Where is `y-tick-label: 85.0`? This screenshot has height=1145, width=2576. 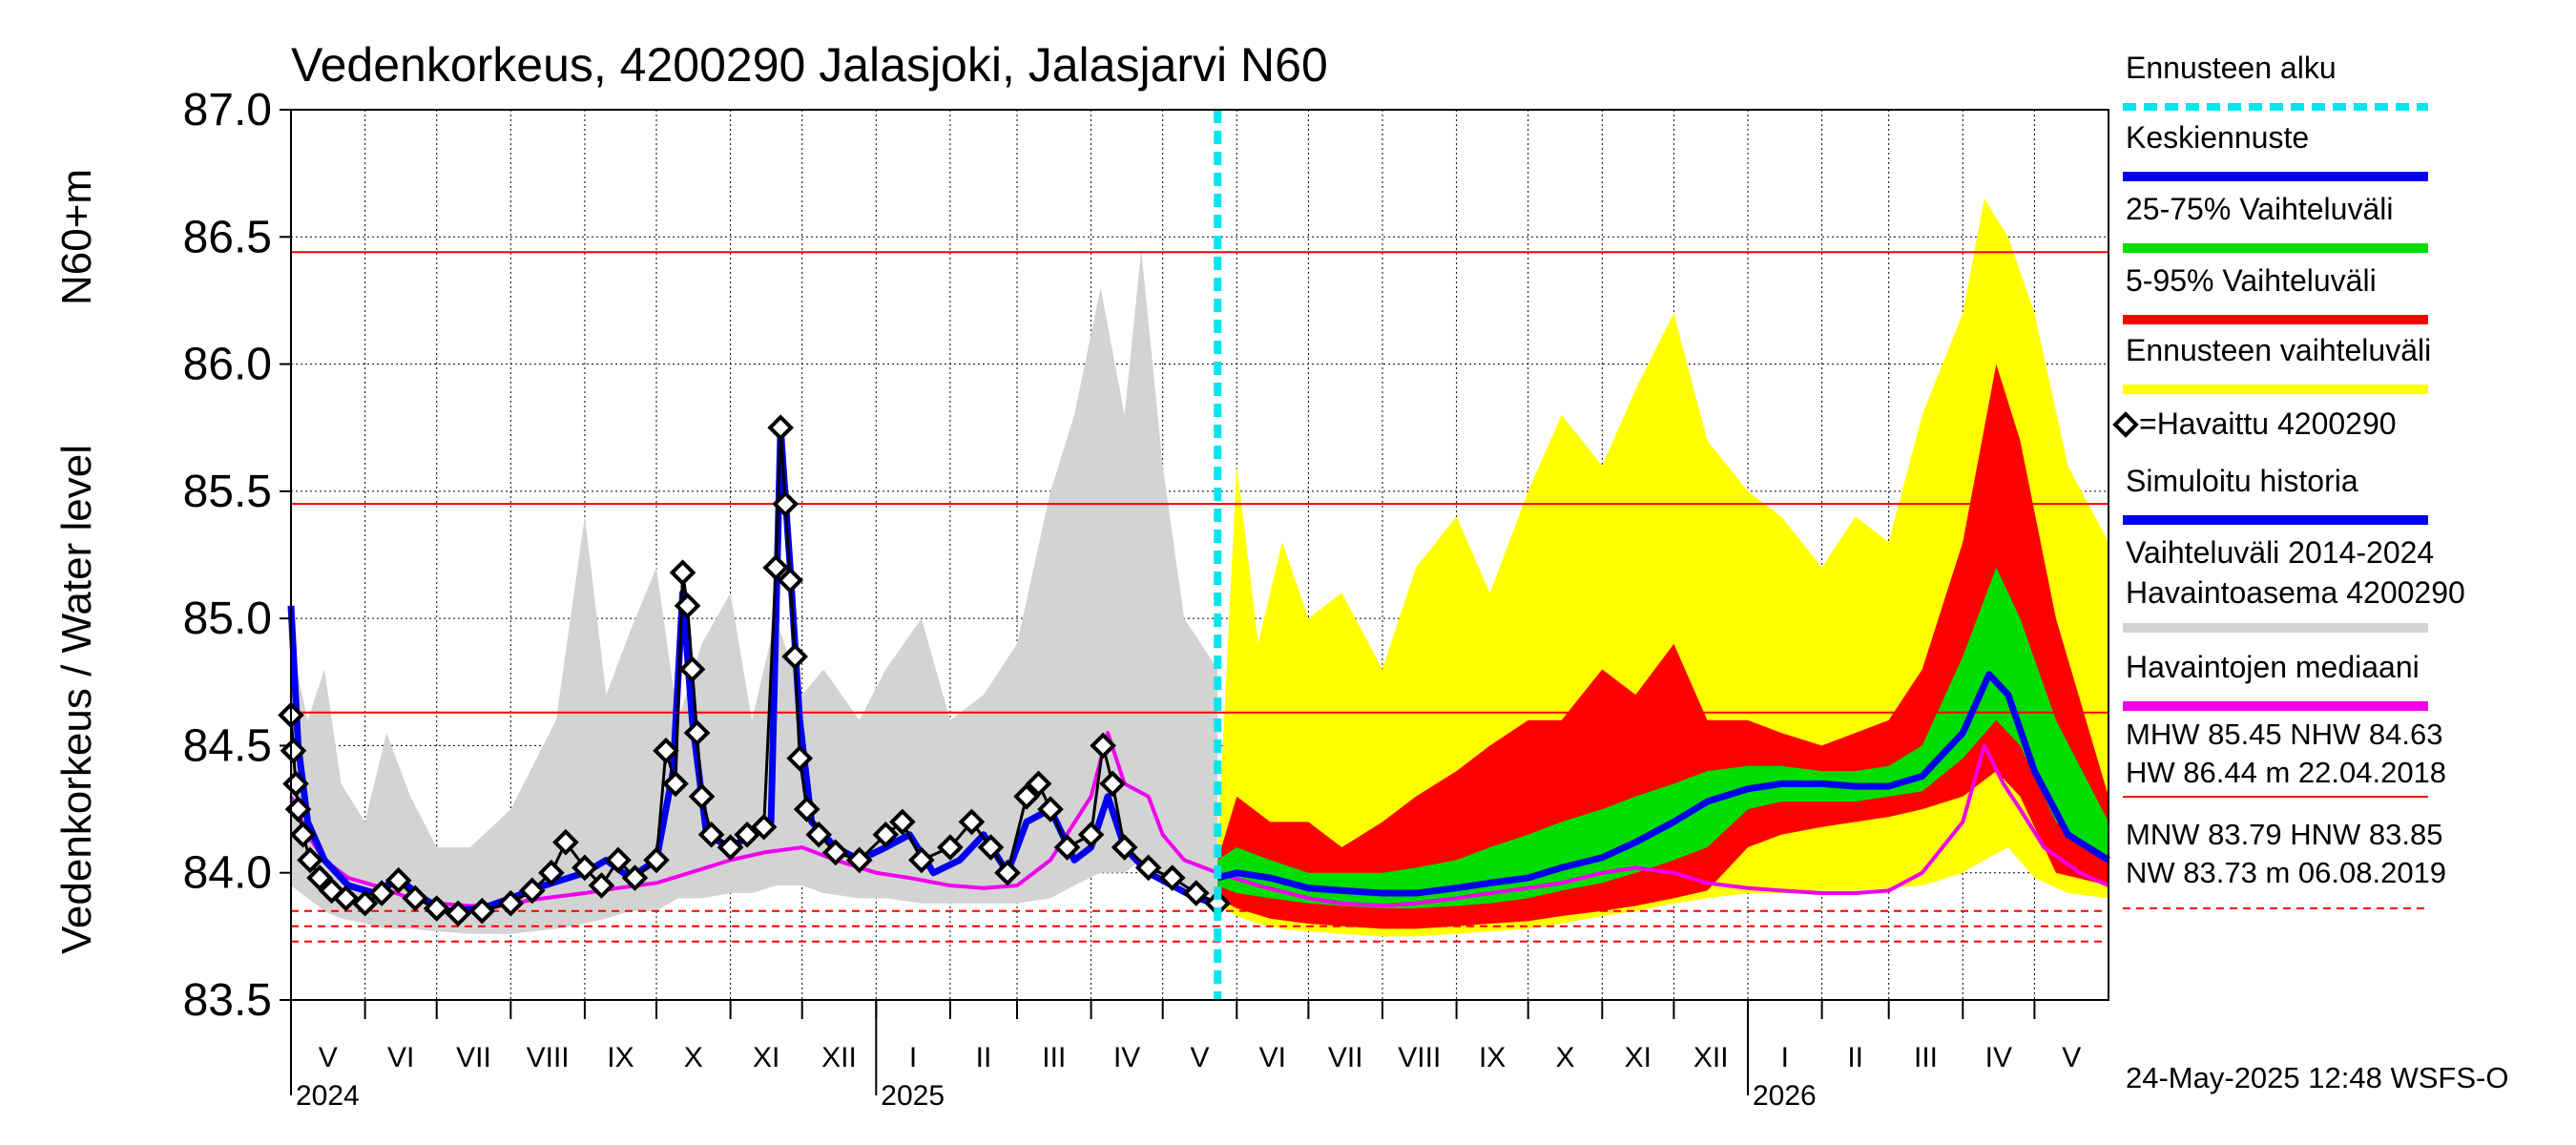 y-tick-label: 85.0 is located at coordinates (227, 618).